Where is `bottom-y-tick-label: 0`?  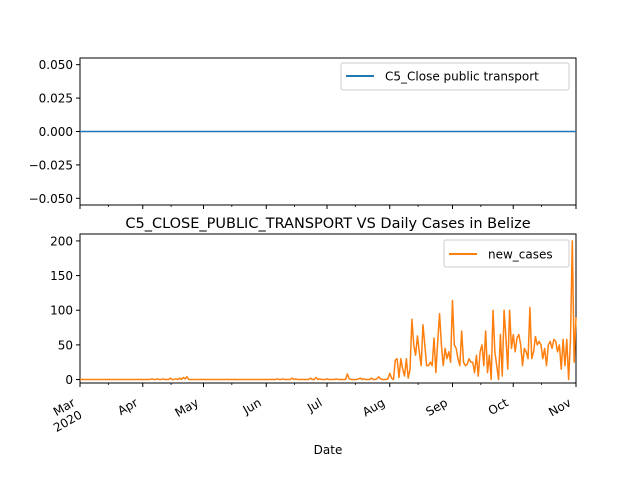 bottom-y-tick-label: 0 is located at coordinates (69, 380).